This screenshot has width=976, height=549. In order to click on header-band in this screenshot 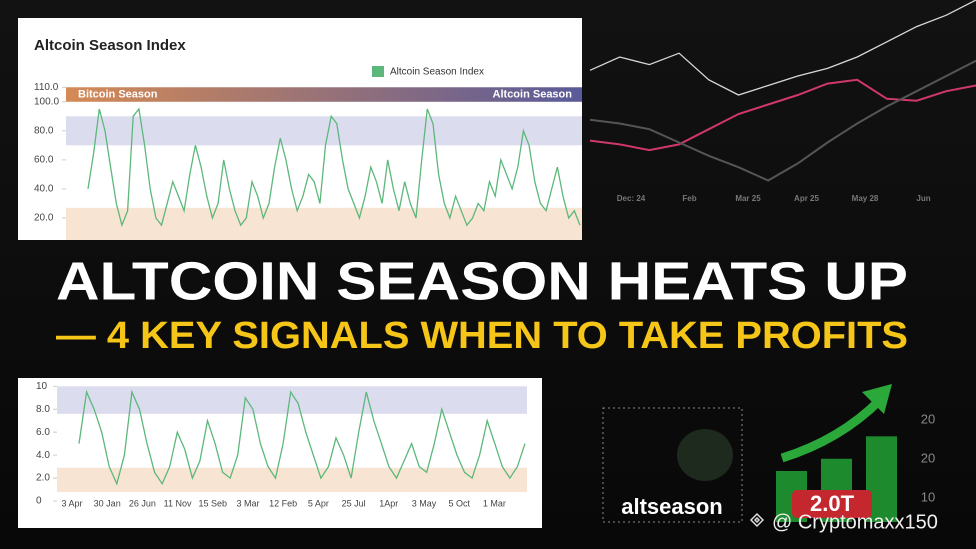, I will do `click(324, 94)`.